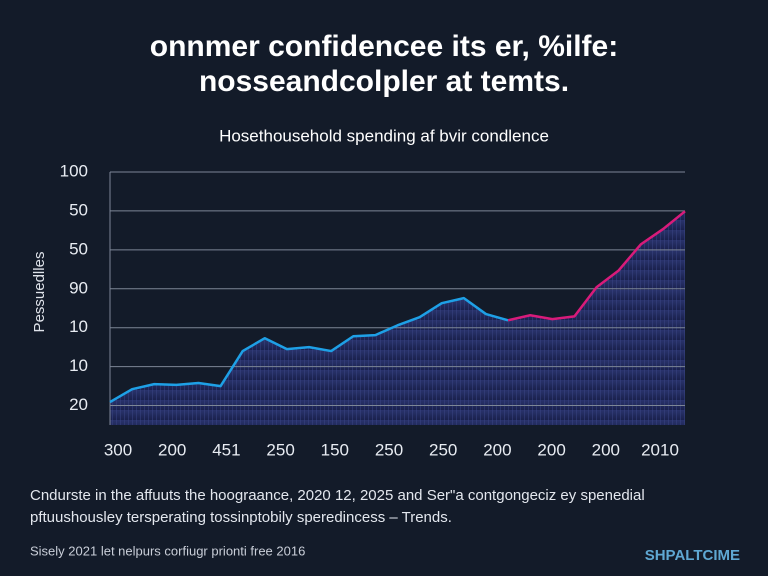 The image size is (768, 576). Describe the element at coordinates (660, 449) in the screenshot. I see `x-tick-label: 2010` at that location.